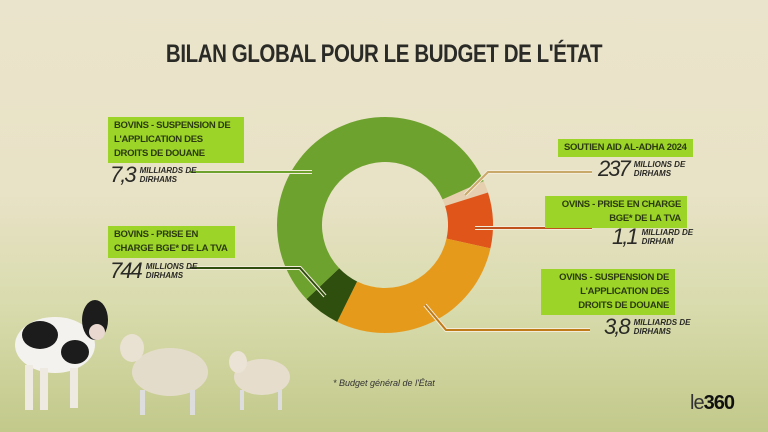  What do you see at coordinates (126, 270) in the screenshot?
I see `value-number: 744` at bounding box center [126, 270].